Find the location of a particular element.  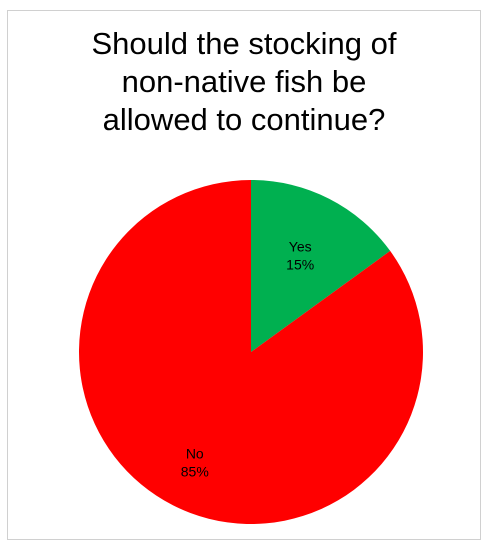

slice-label-name-no: No is located at coordinates (195, 453).